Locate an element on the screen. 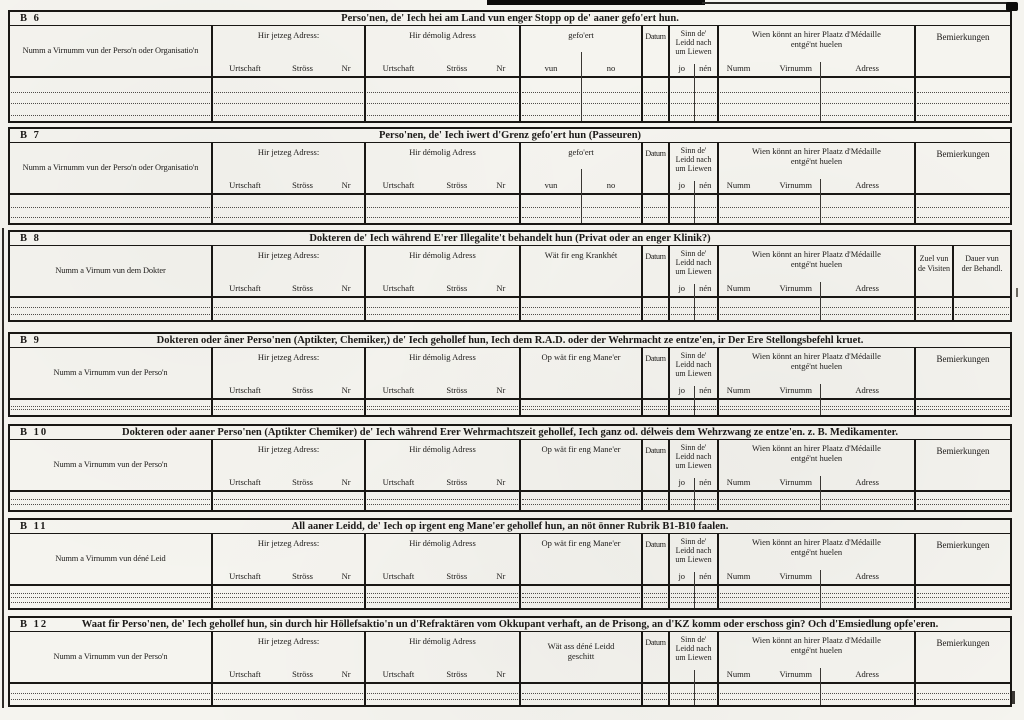  column-header-datum: Datum is located at coordinates (655, 642).